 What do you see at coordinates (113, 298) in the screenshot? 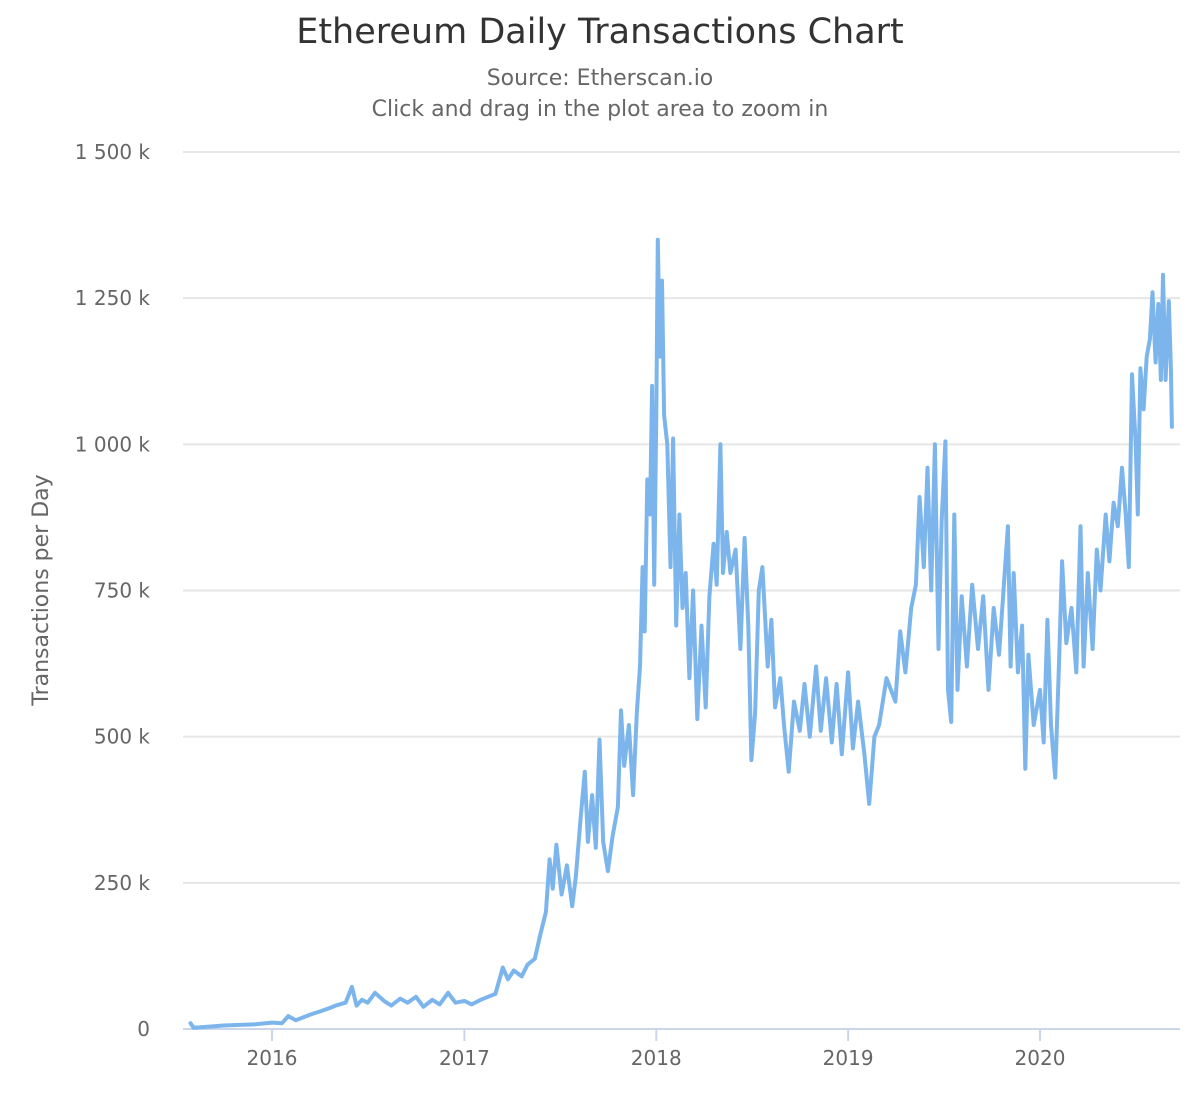
I see `y-tick-label: 1 250 k` at bounding box center [113, 298].